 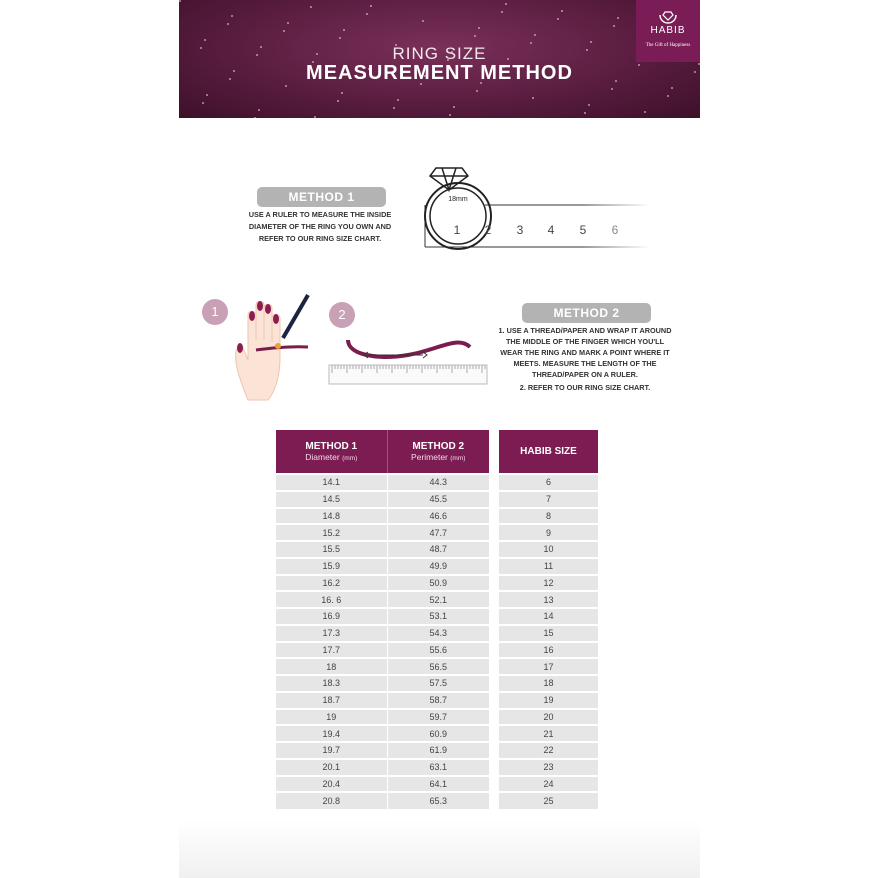 I want to click on desc-line: DIAMETER OF THE RING YOU OWN AND, so click(x=320, y=226).